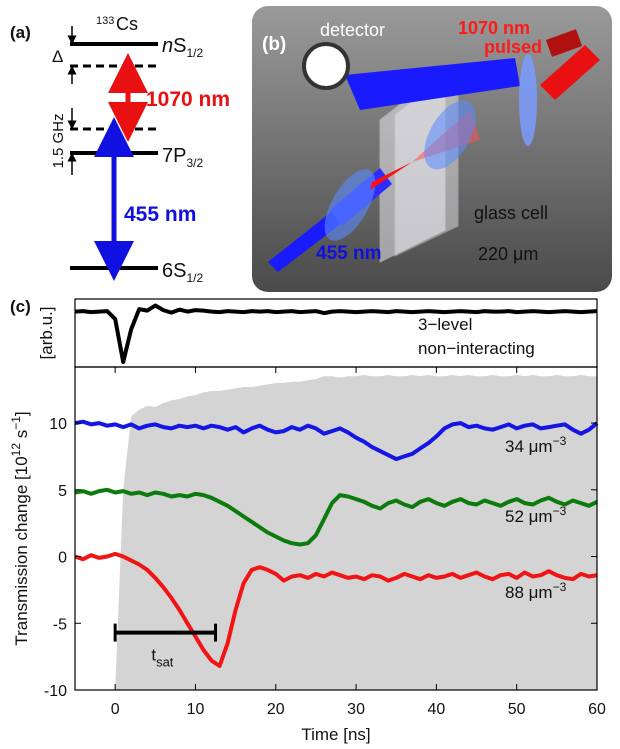 Image resolution: width=620 pixels, height=749 pixels. What do you see at coordinates (20, 32) in the screenshot?
I see `panel-label: (a)` at bounding box center [20, 32].